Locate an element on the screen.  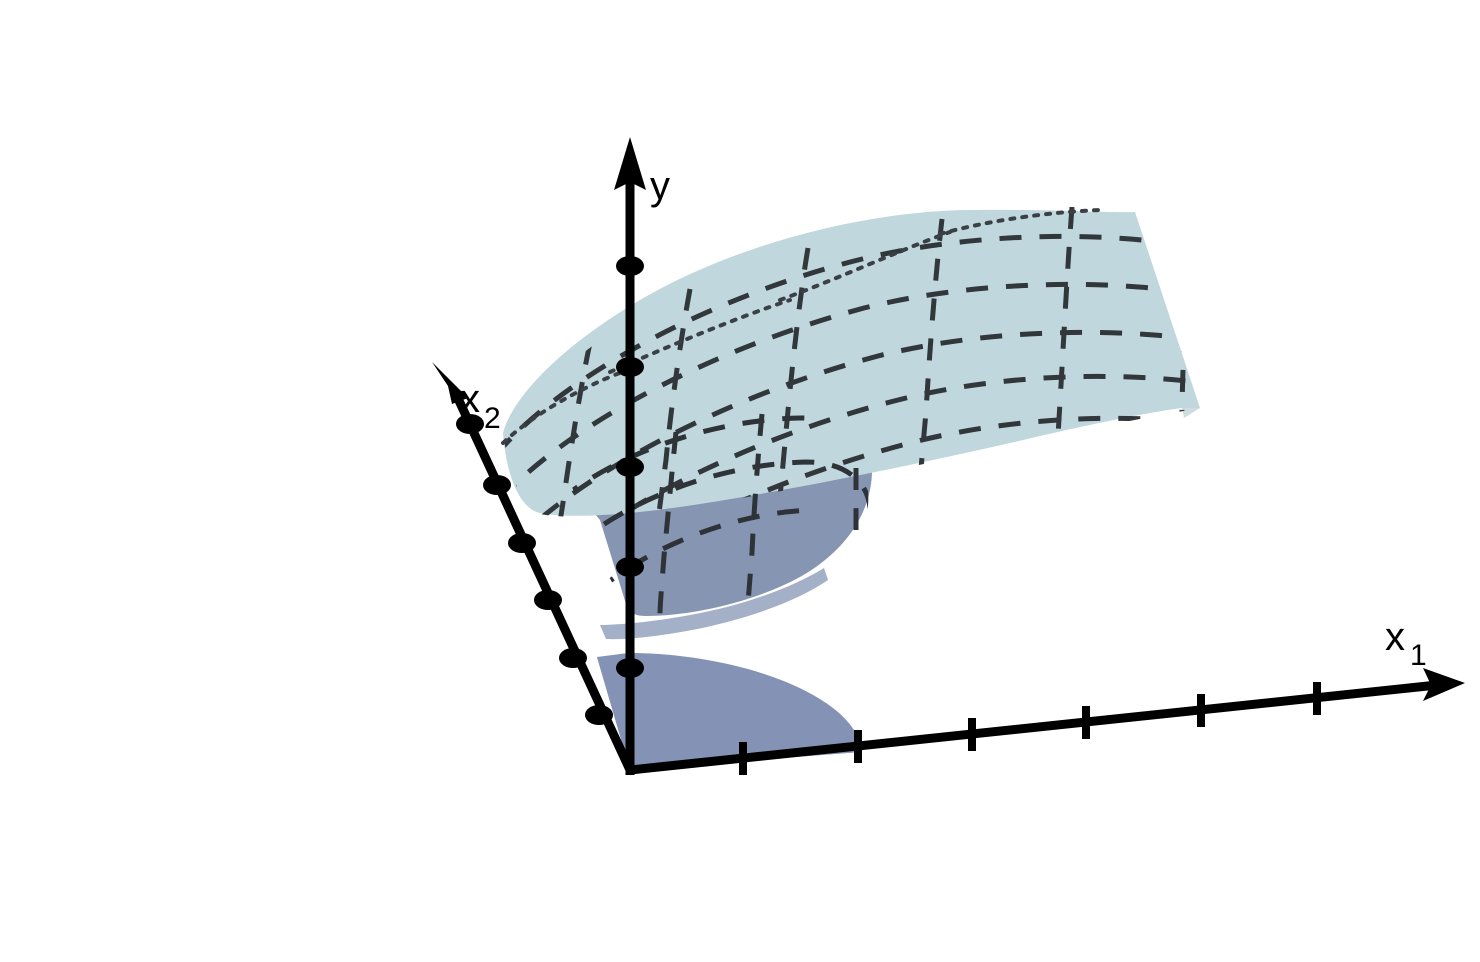
y-axis-label: y is located at coordinates (660, 186).